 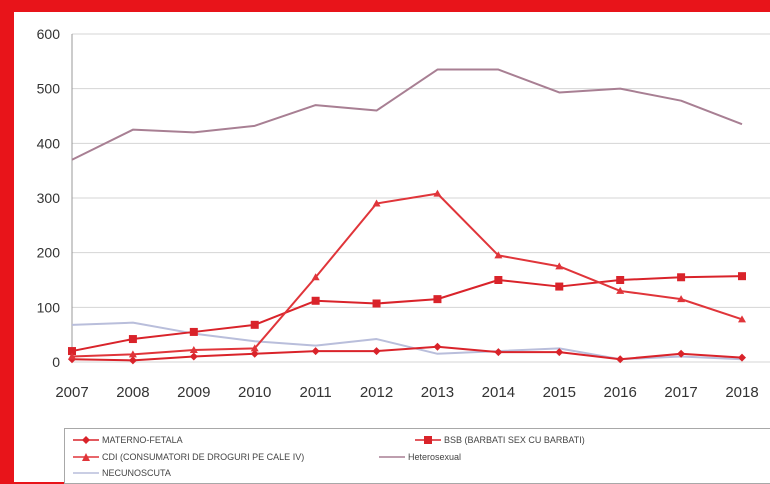 I want to click on legend-marker-triangle-icon, so click(x=86, y=457).